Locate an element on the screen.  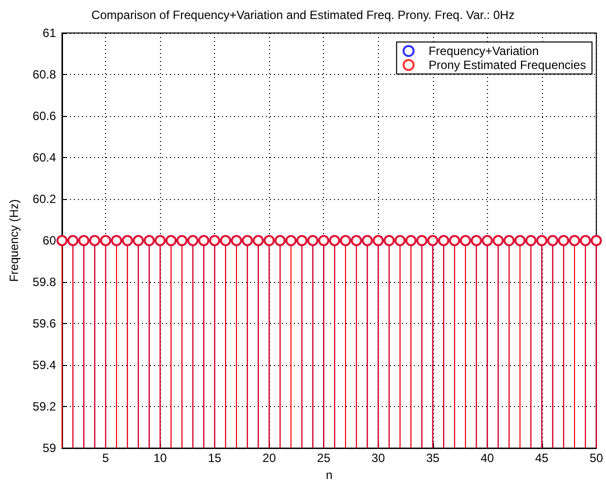
y-tick-label: 60.6 is located at coordinates (44, 116).